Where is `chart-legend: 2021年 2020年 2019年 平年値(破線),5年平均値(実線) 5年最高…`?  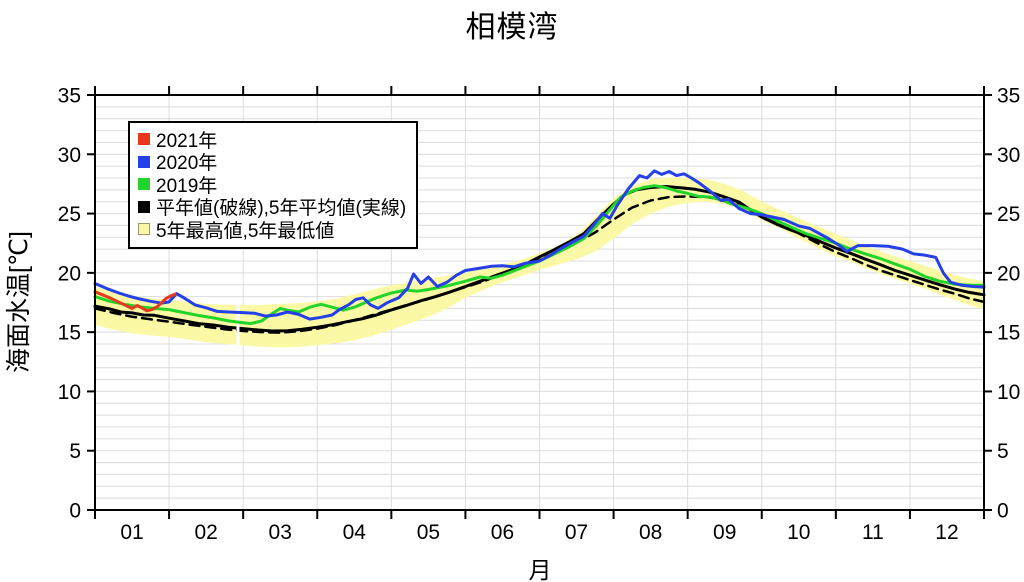
chart-legend: 2021年 2020年 2019年 平年値(破線),5年平均値(実線) 5年最高… is located at coordinates (273, 185).